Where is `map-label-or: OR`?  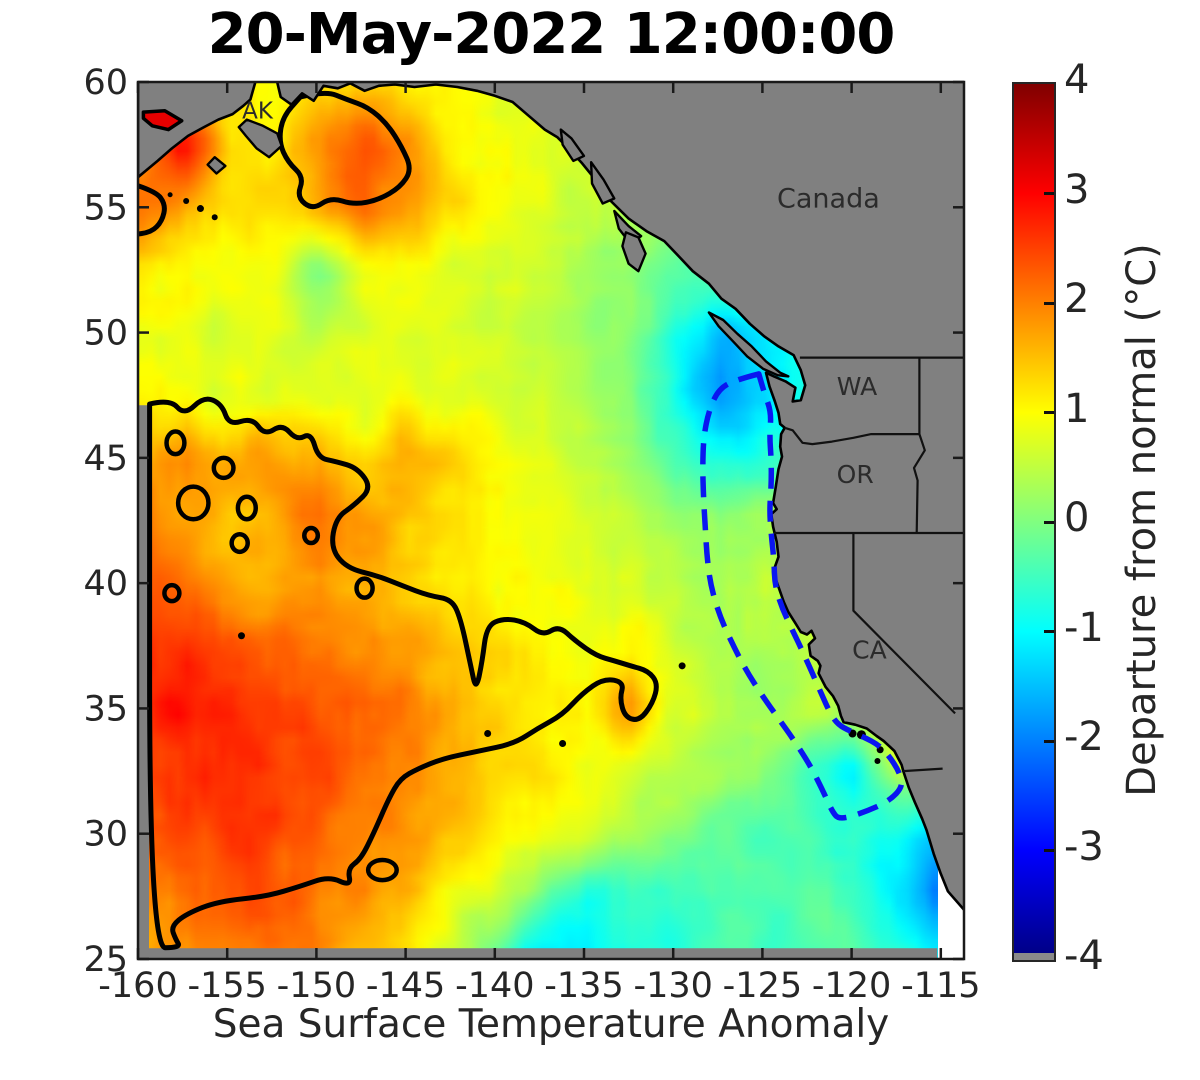
map-label-or: OR is located at coordinates (855, 474).